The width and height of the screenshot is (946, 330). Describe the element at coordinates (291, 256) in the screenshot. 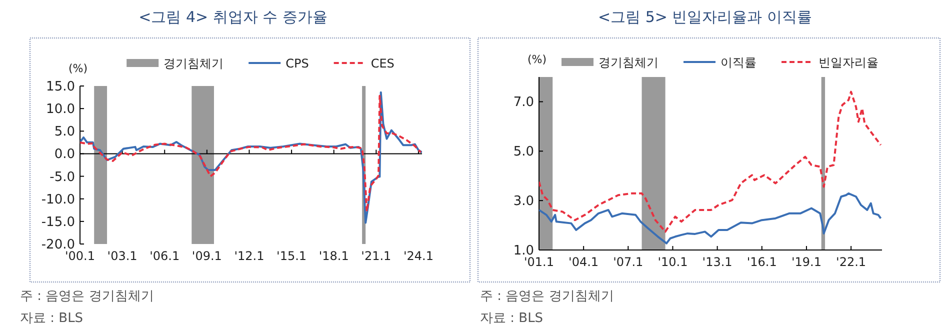

I see `x-tick-label: '15.1` at that location.